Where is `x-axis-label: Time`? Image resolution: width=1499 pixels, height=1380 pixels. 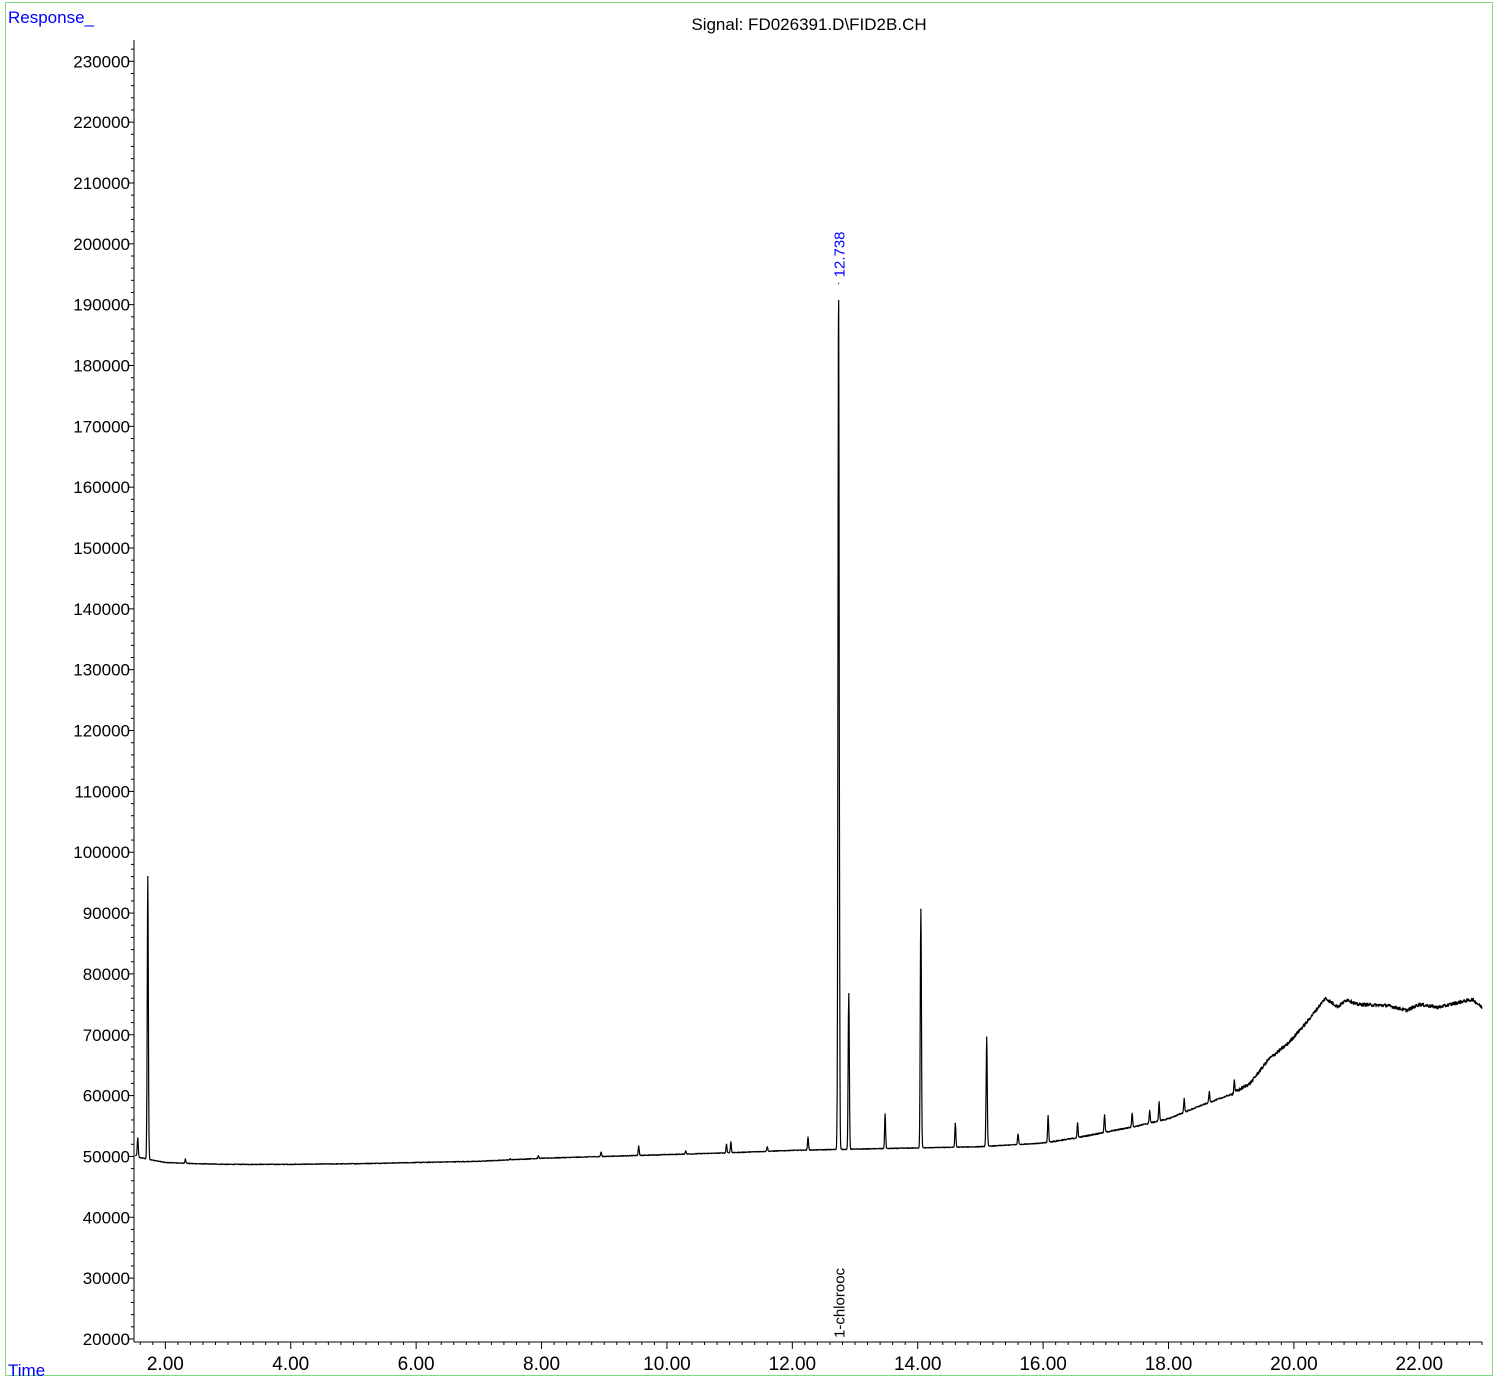 x-axis-label: Time is located at coordinates (26, 1370).